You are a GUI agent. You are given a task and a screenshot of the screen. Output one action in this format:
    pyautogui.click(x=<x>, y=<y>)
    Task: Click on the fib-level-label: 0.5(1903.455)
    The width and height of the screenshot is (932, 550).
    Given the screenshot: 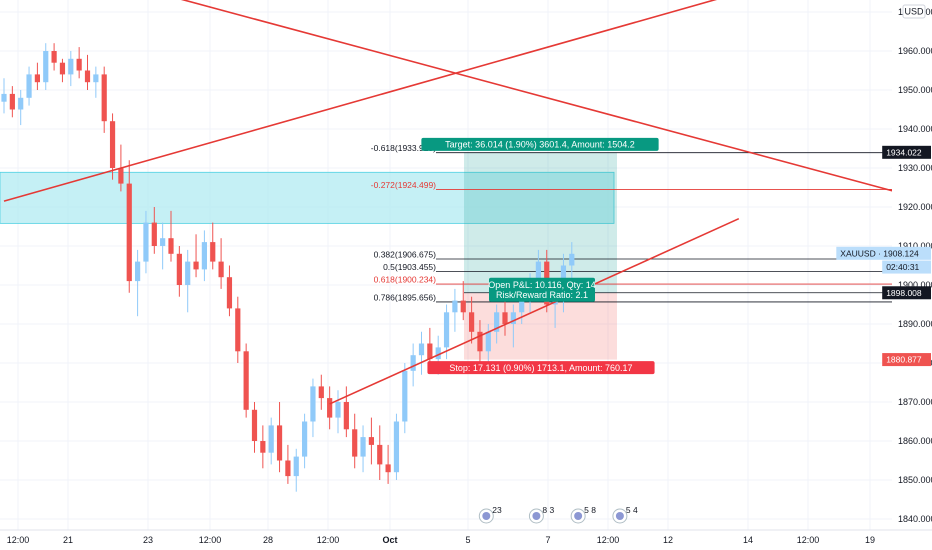 What is the action you would take?
    pyautogui.click(x=409, y=267)
    